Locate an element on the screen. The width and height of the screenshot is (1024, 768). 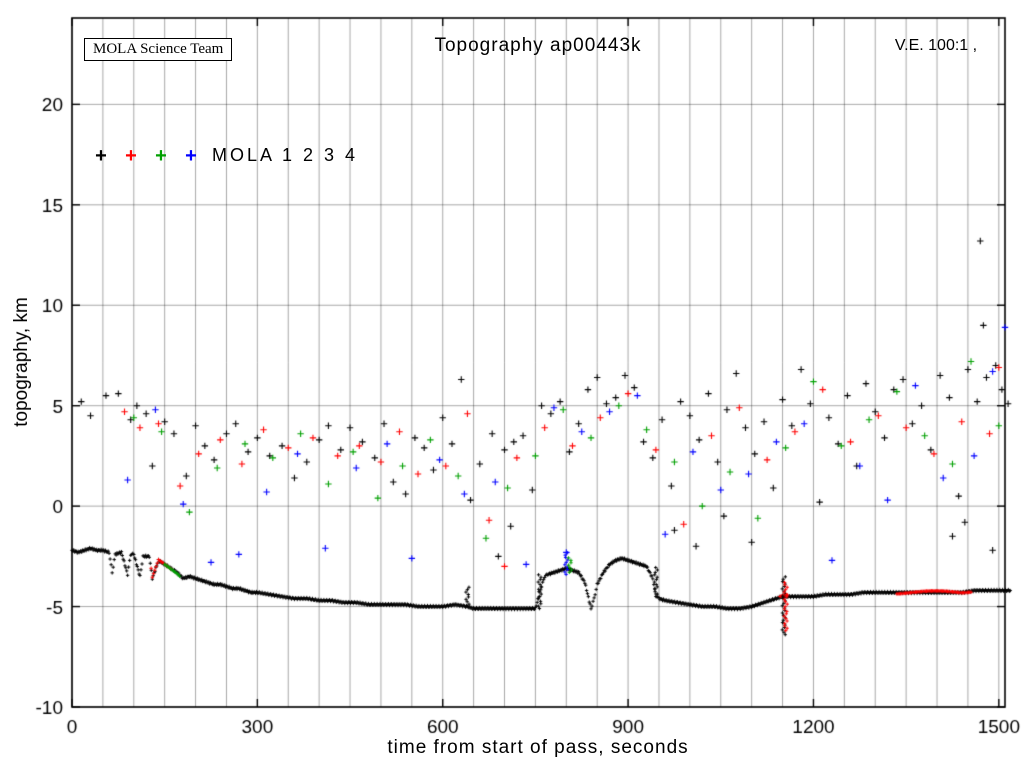
y-axis-title: topography, km is located at coordinates (21, 362).